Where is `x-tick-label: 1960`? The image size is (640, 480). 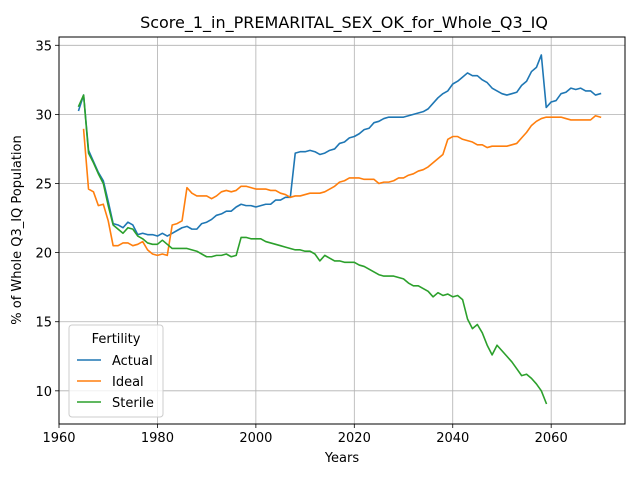
x-tick-label: 1960 is located at coordinates (58, 438).